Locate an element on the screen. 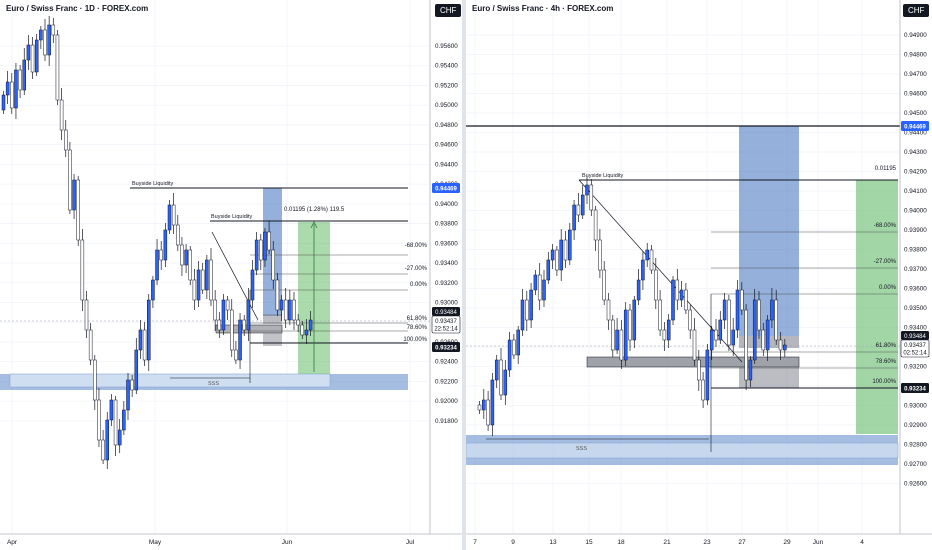 This screenshot has height=550, width=932. bid-price-tag is located at coordinates (446, 347).